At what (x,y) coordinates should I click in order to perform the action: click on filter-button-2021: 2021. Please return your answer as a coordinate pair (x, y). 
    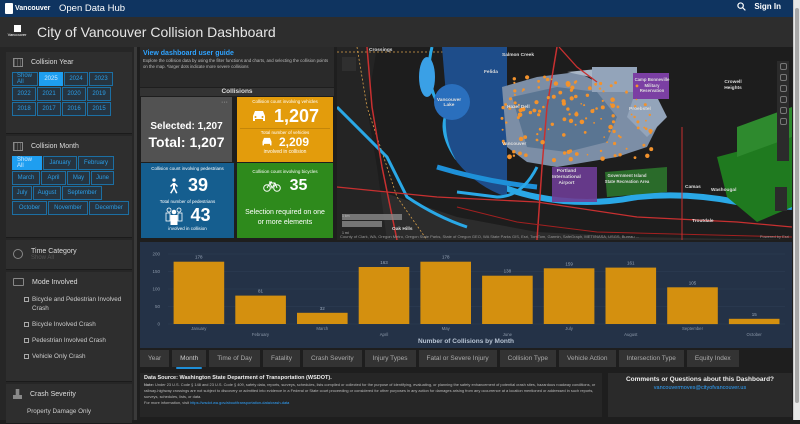
    Looking at the image, I should click on (49, 94).